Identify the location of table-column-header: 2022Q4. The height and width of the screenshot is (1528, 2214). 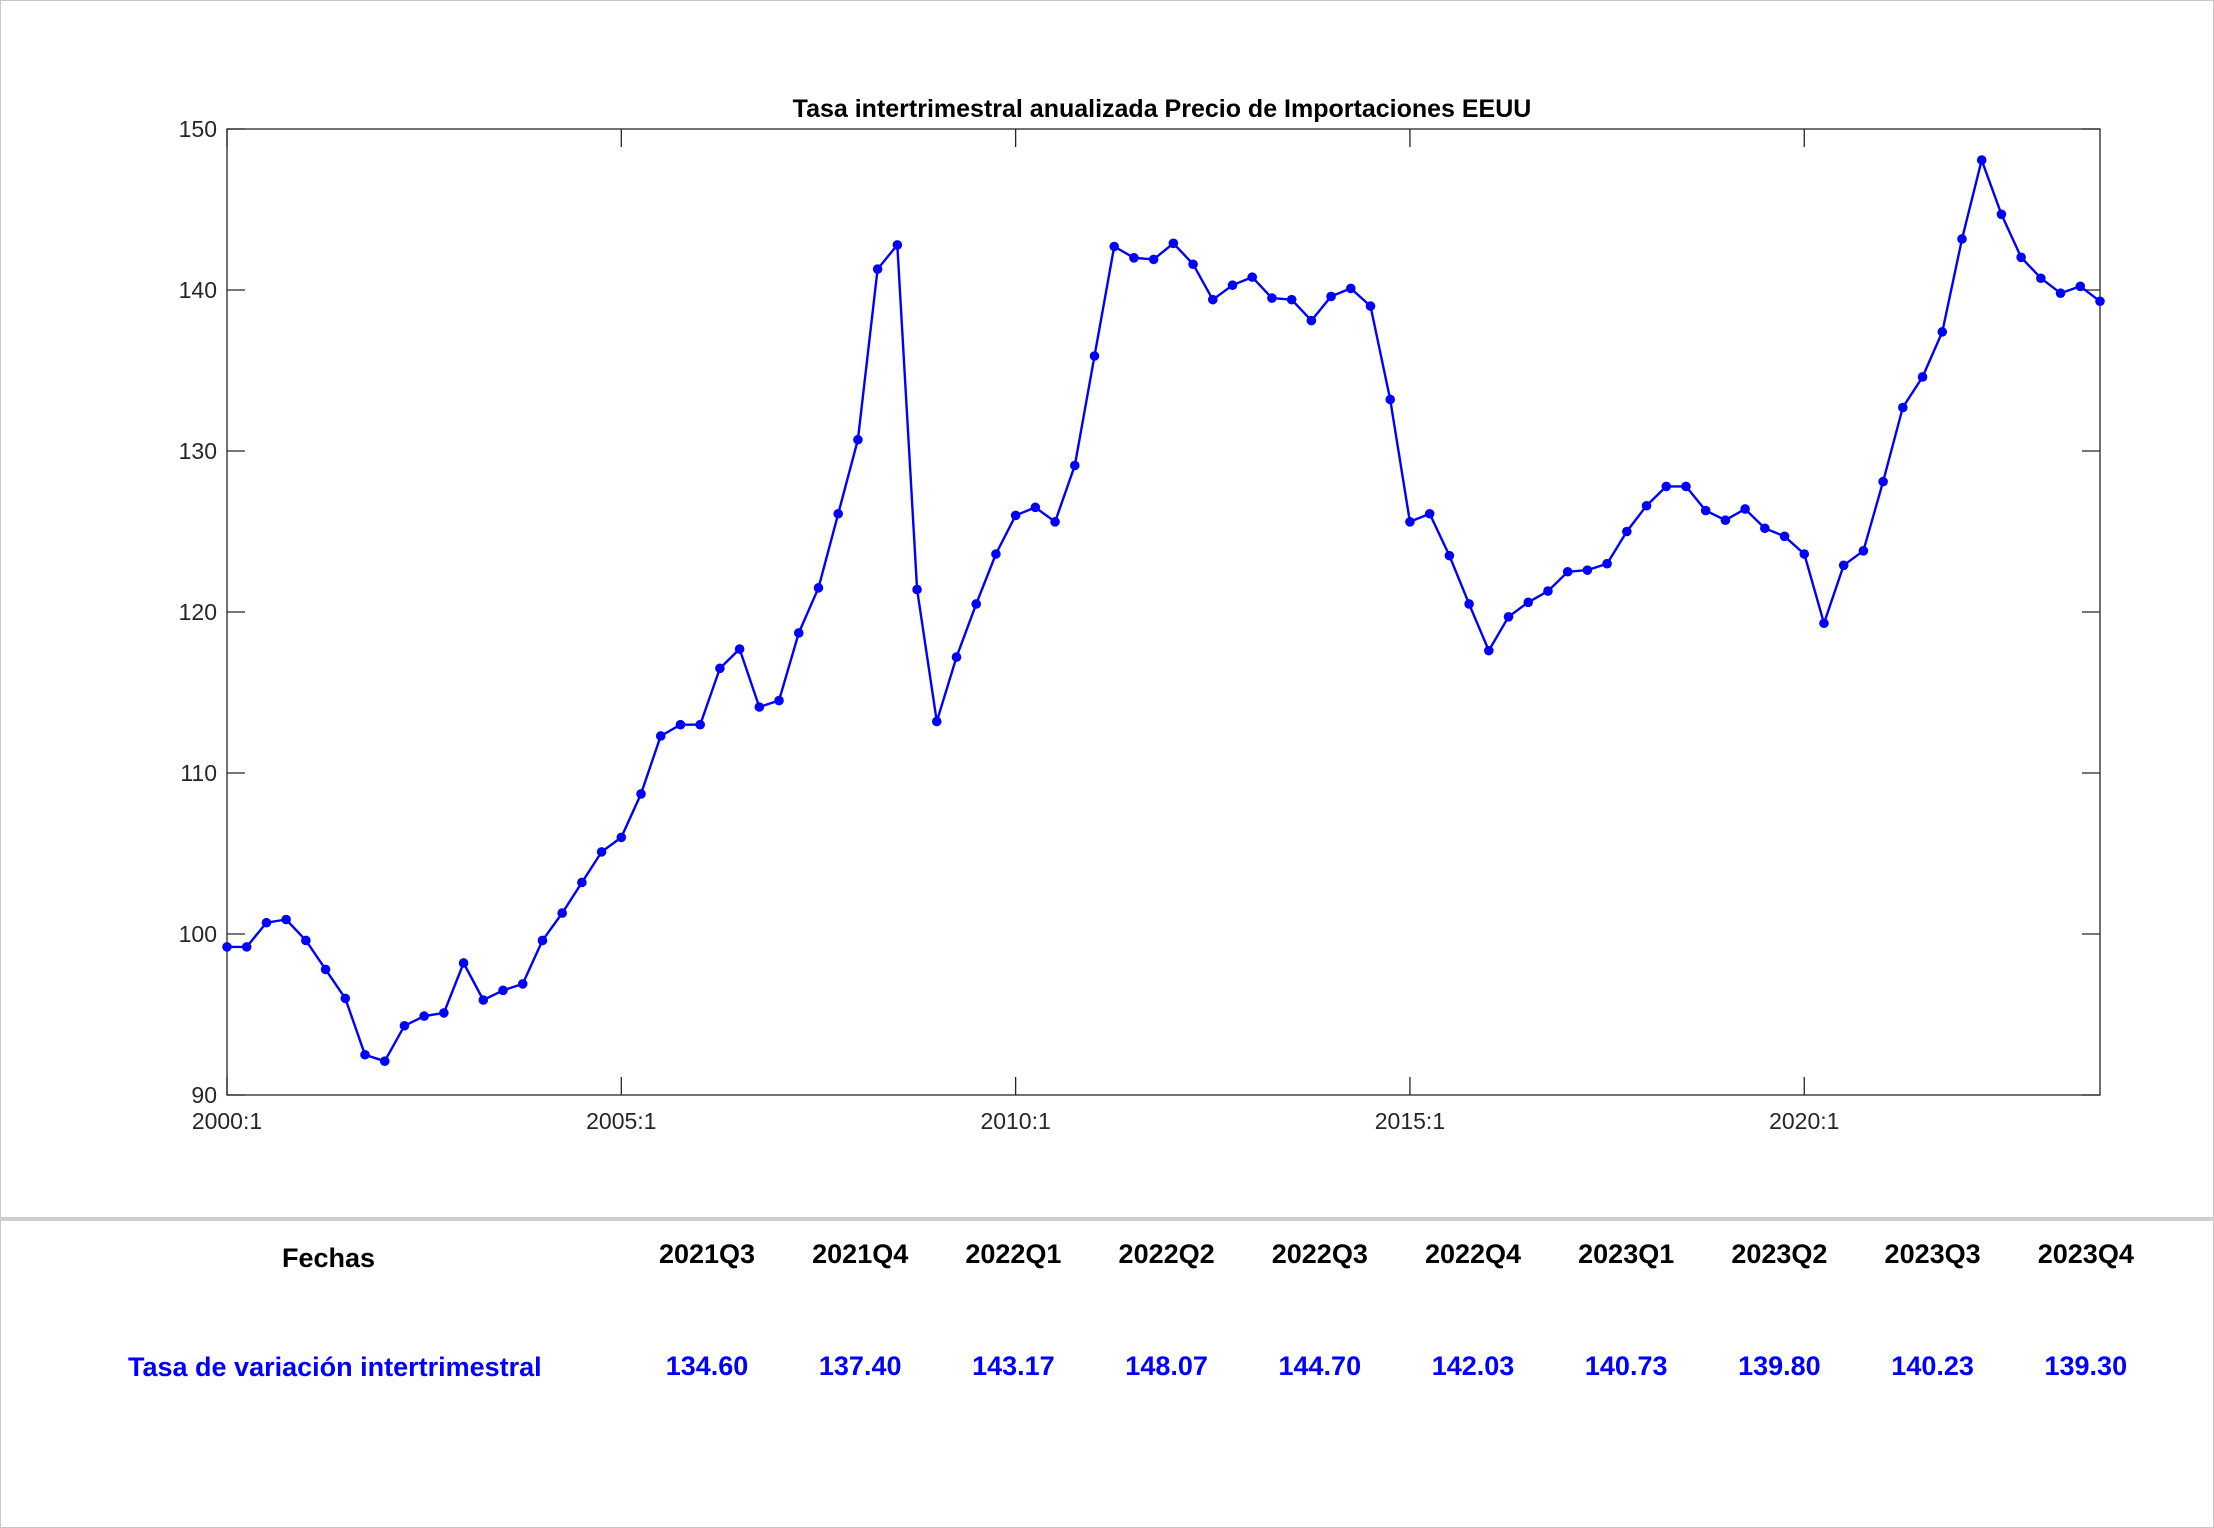
(1473, 1254).